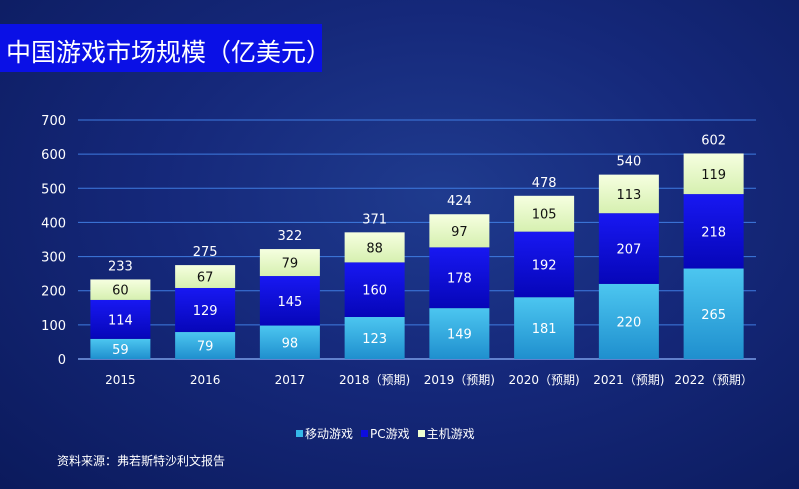 The width and height of the screenshot is (799, 489). What do you see at coordinates (53, 121) in the screenshot?
I see `y-tick-label: 700` at bounding box center [53, 121].